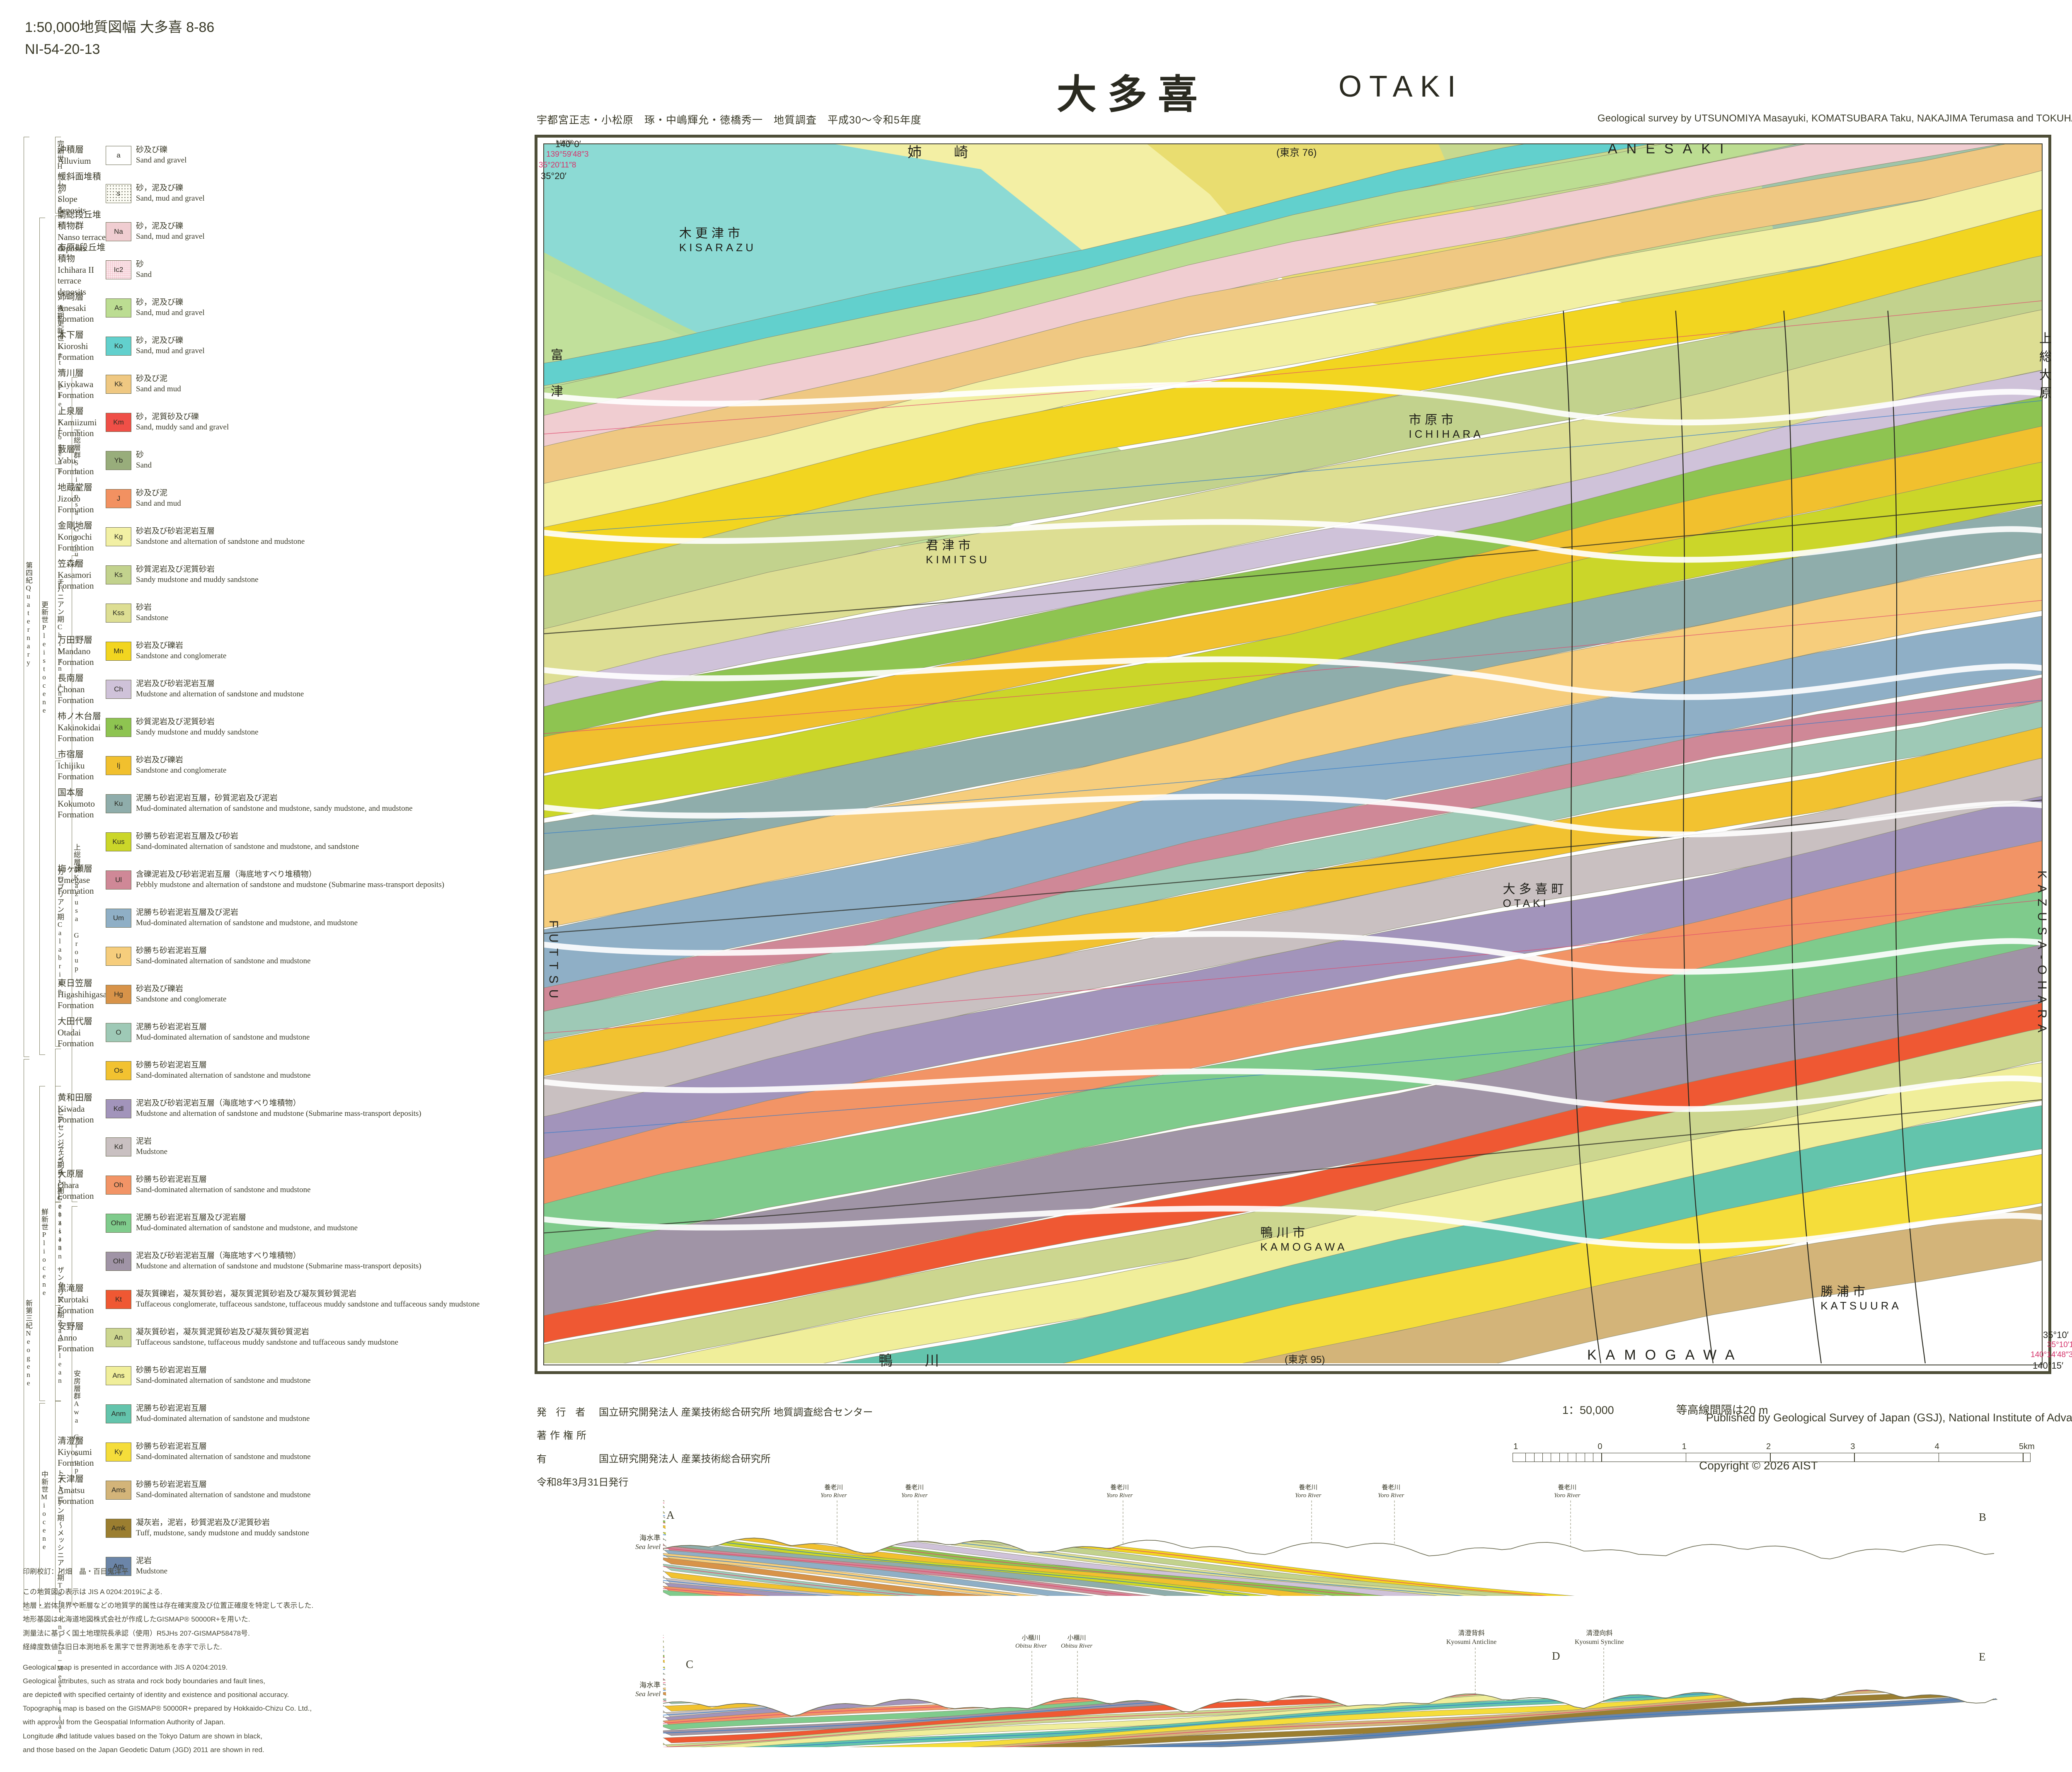 The height and width of the screenshot is (1772, 2072). What do you see at coordinates (1600, 1446) in the screenshot?
I see `scale-tick-label: 0` at bounding box center [1600, 1446].